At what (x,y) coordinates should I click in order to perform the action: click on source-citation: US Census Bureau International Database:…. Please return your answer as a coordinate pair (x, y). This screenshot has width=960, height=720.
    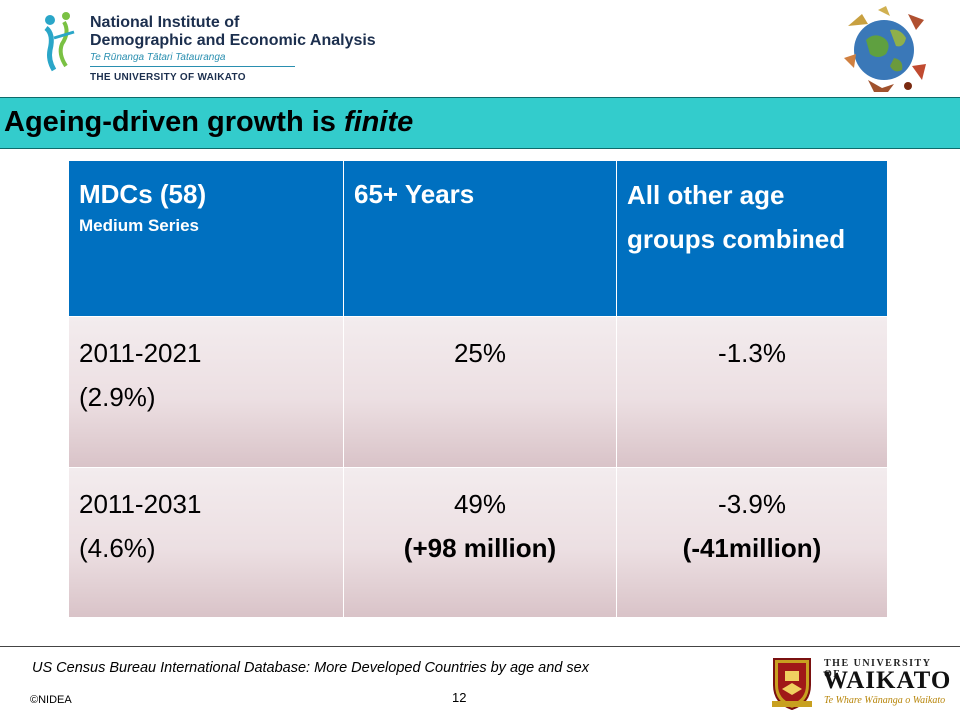
    Looking at the image, I should click on (310, 668).